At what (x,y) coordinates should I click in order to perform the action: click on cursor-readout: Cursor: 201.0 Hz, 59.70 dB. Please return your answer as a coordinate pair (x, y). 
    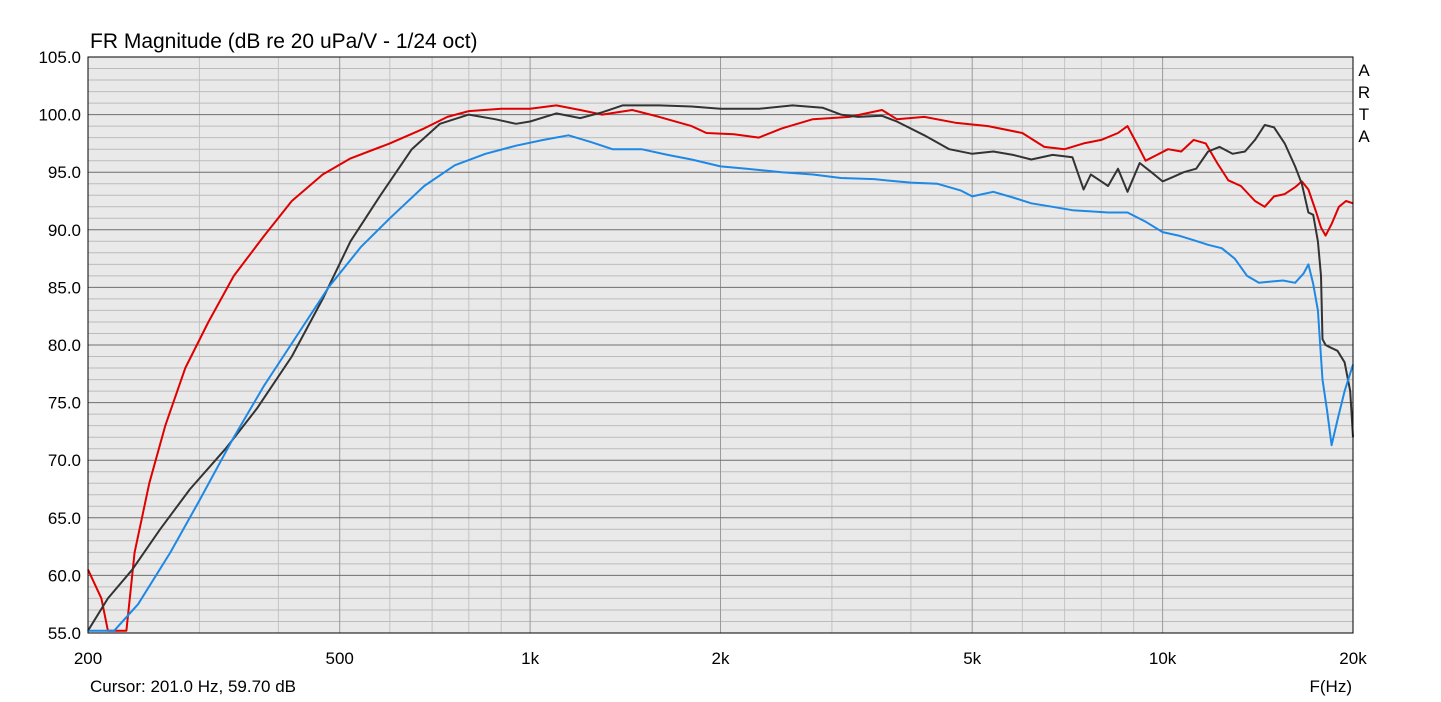
    Looking at the image, I should click on (193, 686).